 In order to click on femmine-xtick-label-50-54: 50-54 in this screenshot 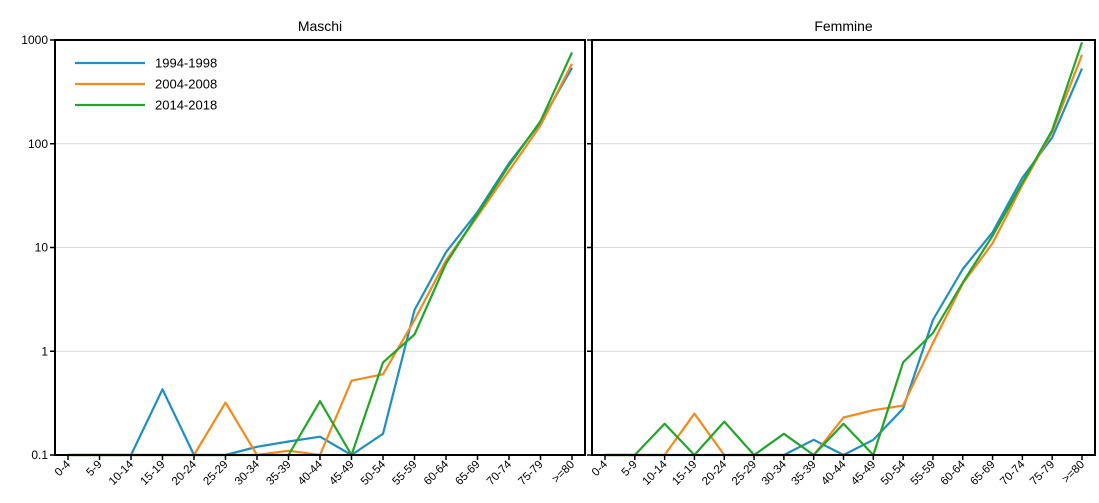, I will do `click(894, 473)`.